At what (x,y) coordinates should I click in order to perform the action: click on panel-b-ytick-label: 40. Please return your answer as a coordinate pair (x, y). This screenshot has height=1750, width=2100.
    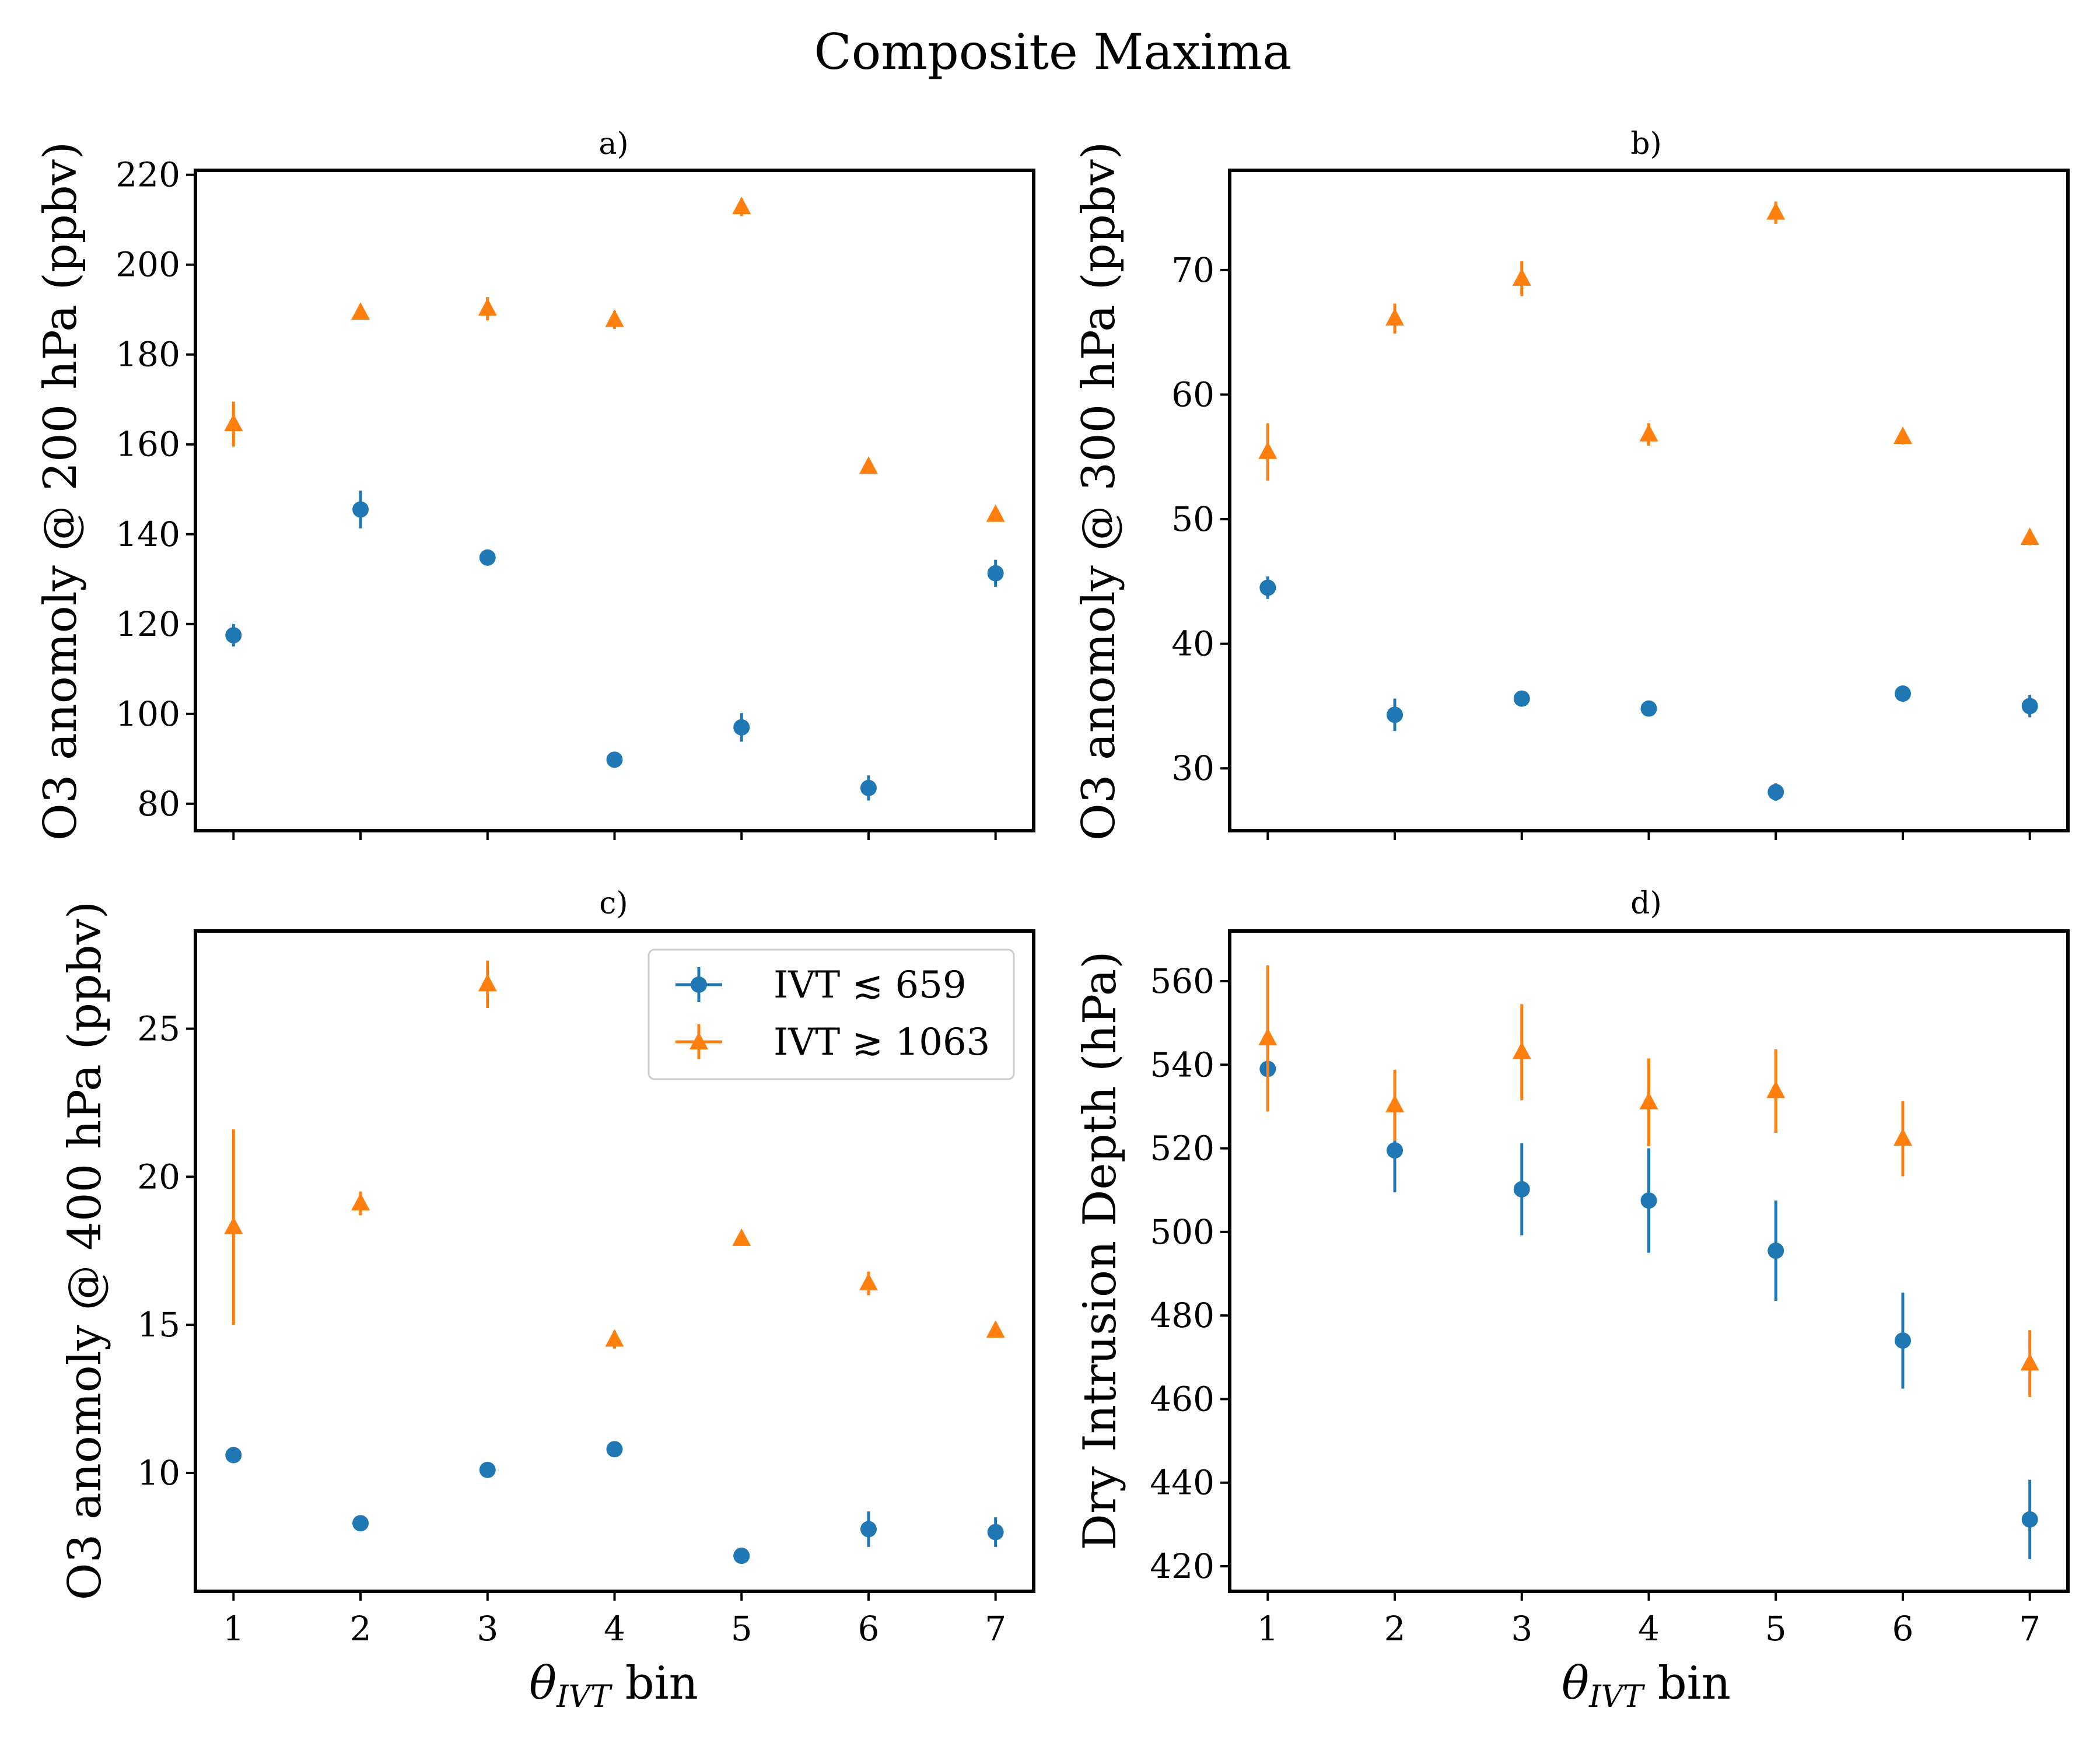
    Looking at the image, I should click on (1192, 644).